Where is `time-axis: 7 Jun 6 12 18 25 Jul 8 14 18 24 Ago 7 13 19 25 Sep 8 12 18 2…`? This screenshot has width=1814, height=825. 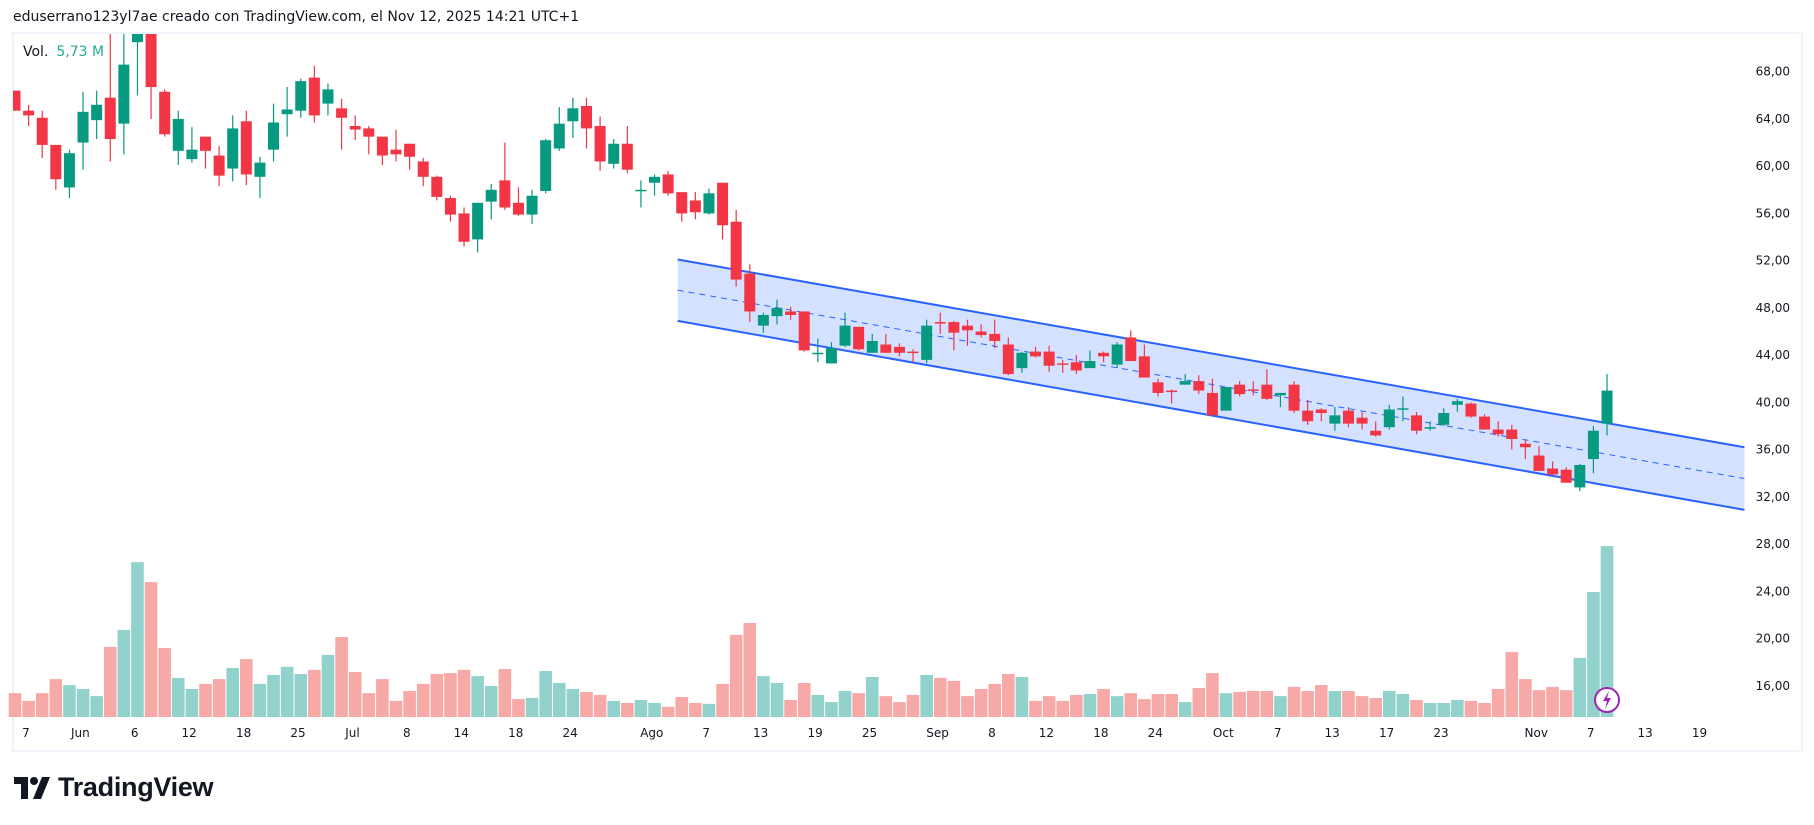
time-axis: 7 Jun 6 12 18 25 Jul 8 14 18 24 Ago 7 13 19 25 Sep 8 12 18 2… is located at coordinates (864, 733).